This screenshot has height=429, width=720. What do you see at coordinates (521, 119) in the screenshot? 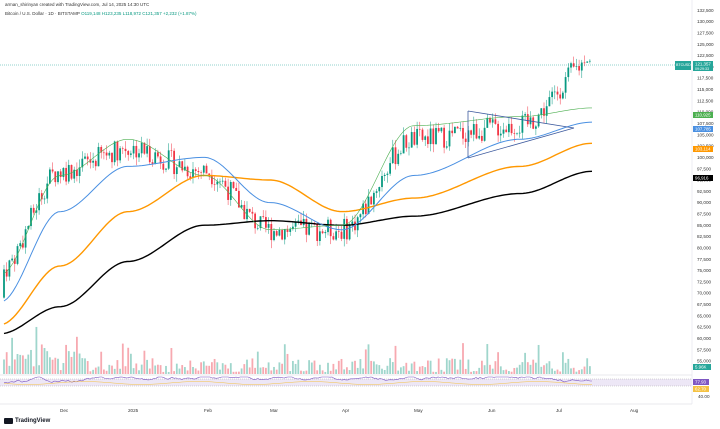
I see `triangle-upper-trendline` at bounding box center [521, 119].